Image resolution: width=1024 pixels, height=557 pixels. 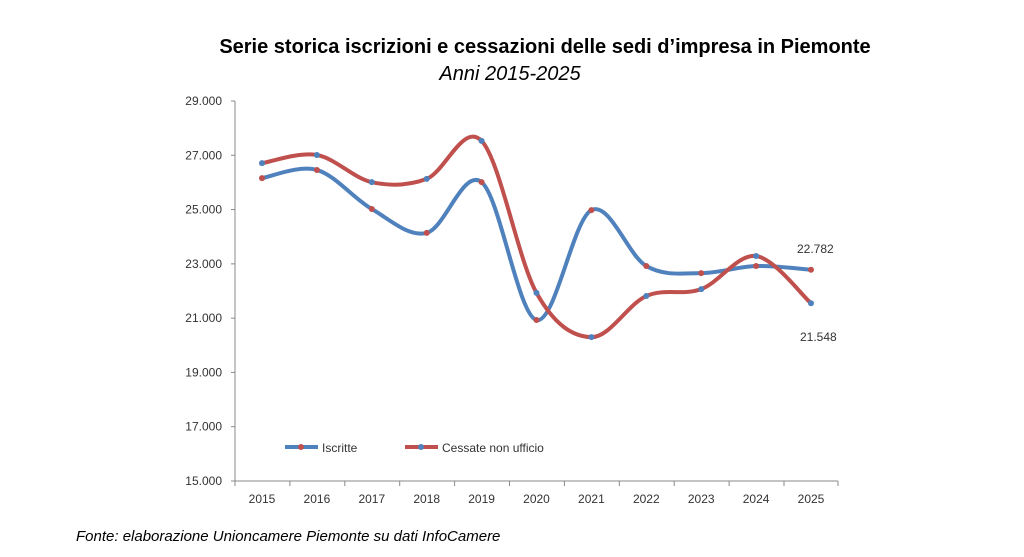 What do you see at coordinates (481, 499) in the screenshot?
I see `x-tick-label: 2019` at bounding box center [481, 499].